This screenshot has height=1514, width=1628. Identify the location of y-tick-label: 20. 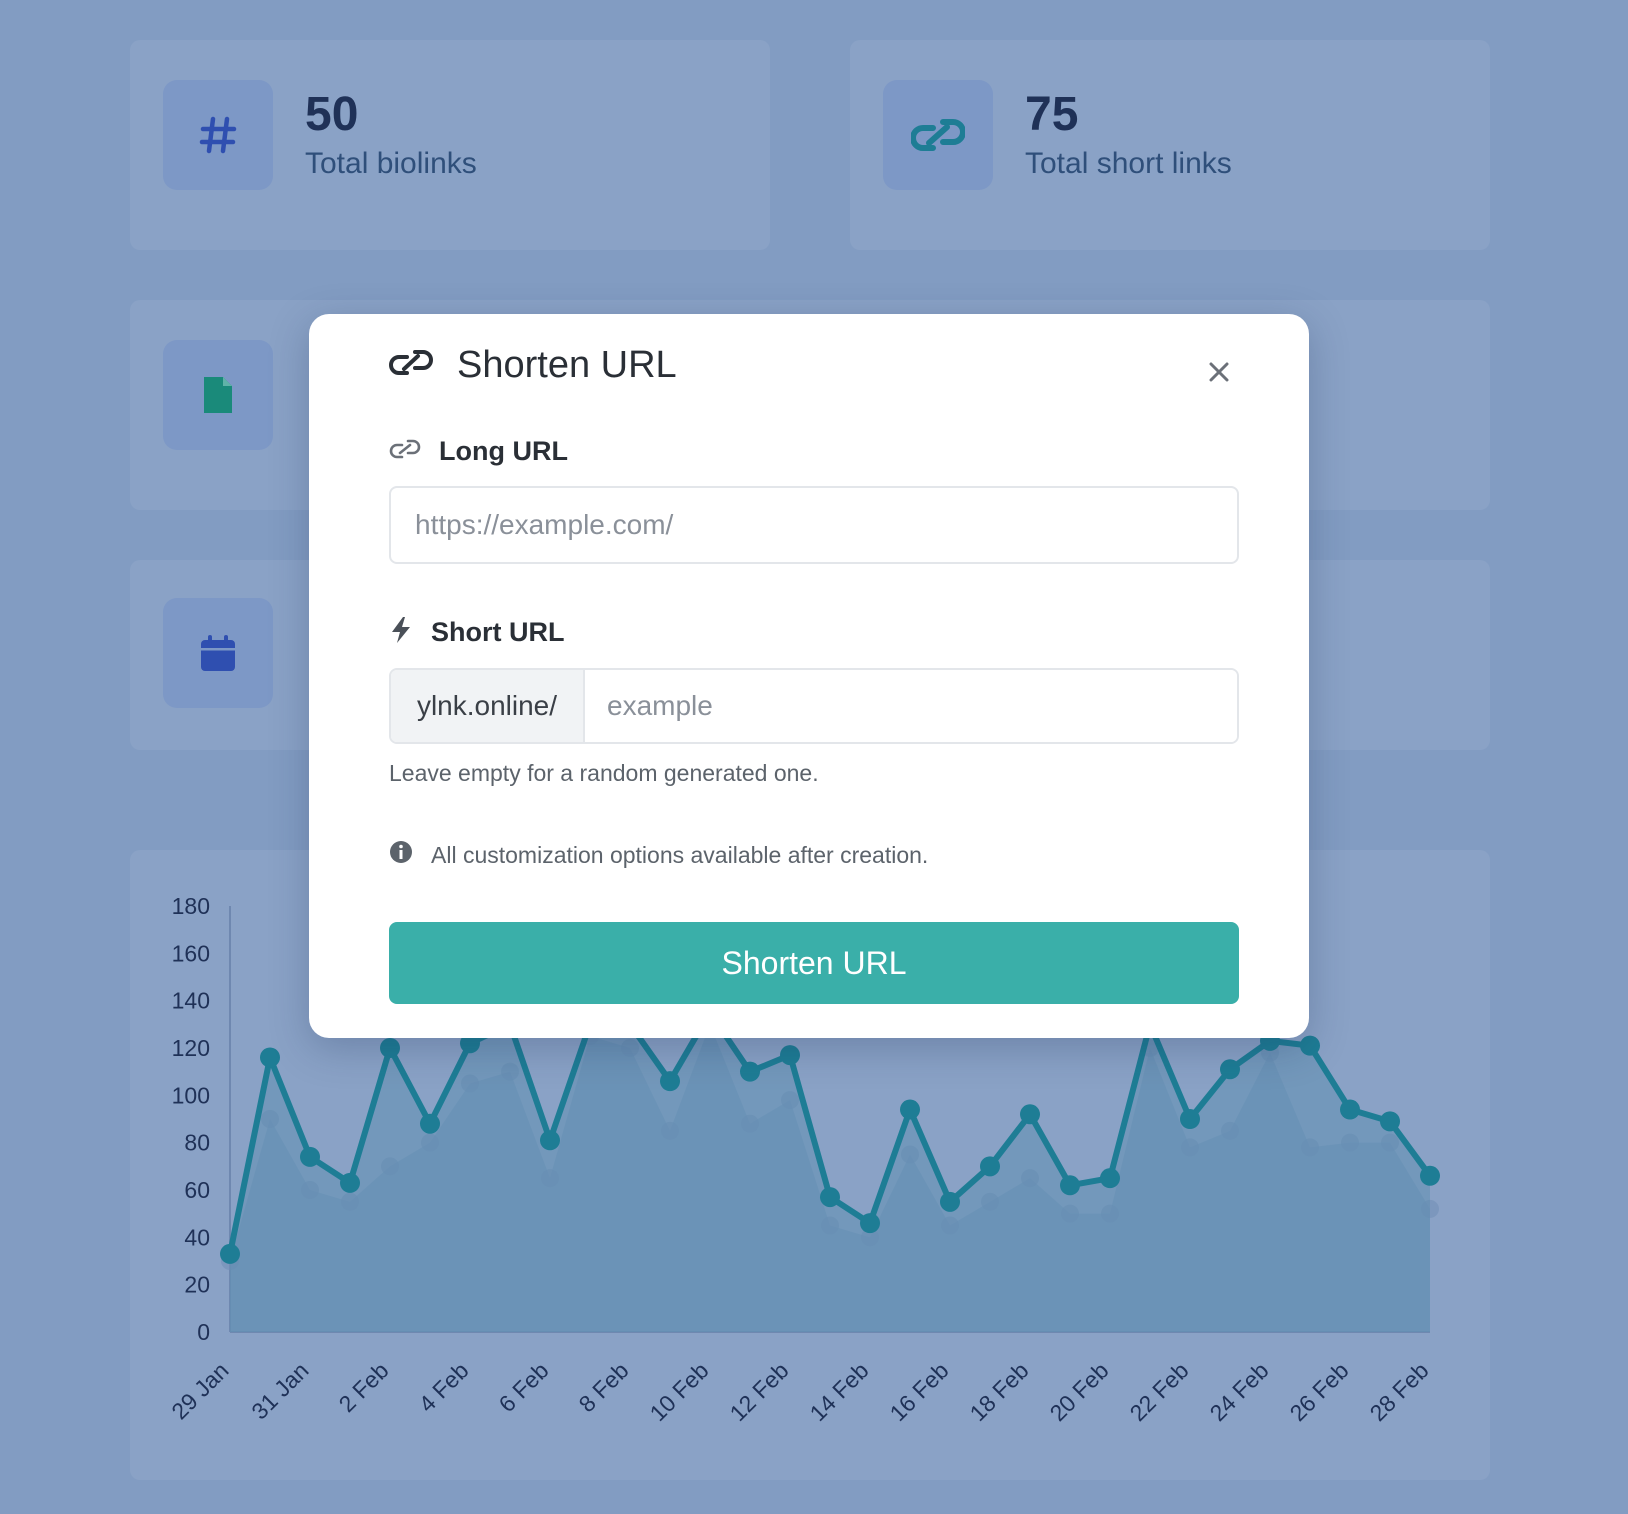
(197, 1285).